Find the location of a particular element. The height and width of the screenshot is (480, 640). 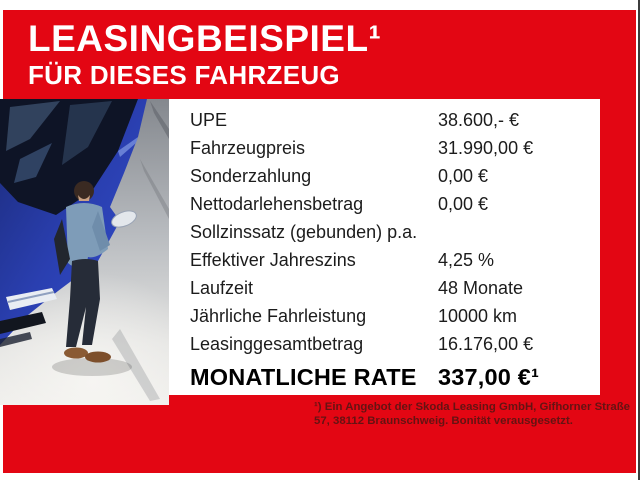

shirt-arm is located at coordinates (101, 231).